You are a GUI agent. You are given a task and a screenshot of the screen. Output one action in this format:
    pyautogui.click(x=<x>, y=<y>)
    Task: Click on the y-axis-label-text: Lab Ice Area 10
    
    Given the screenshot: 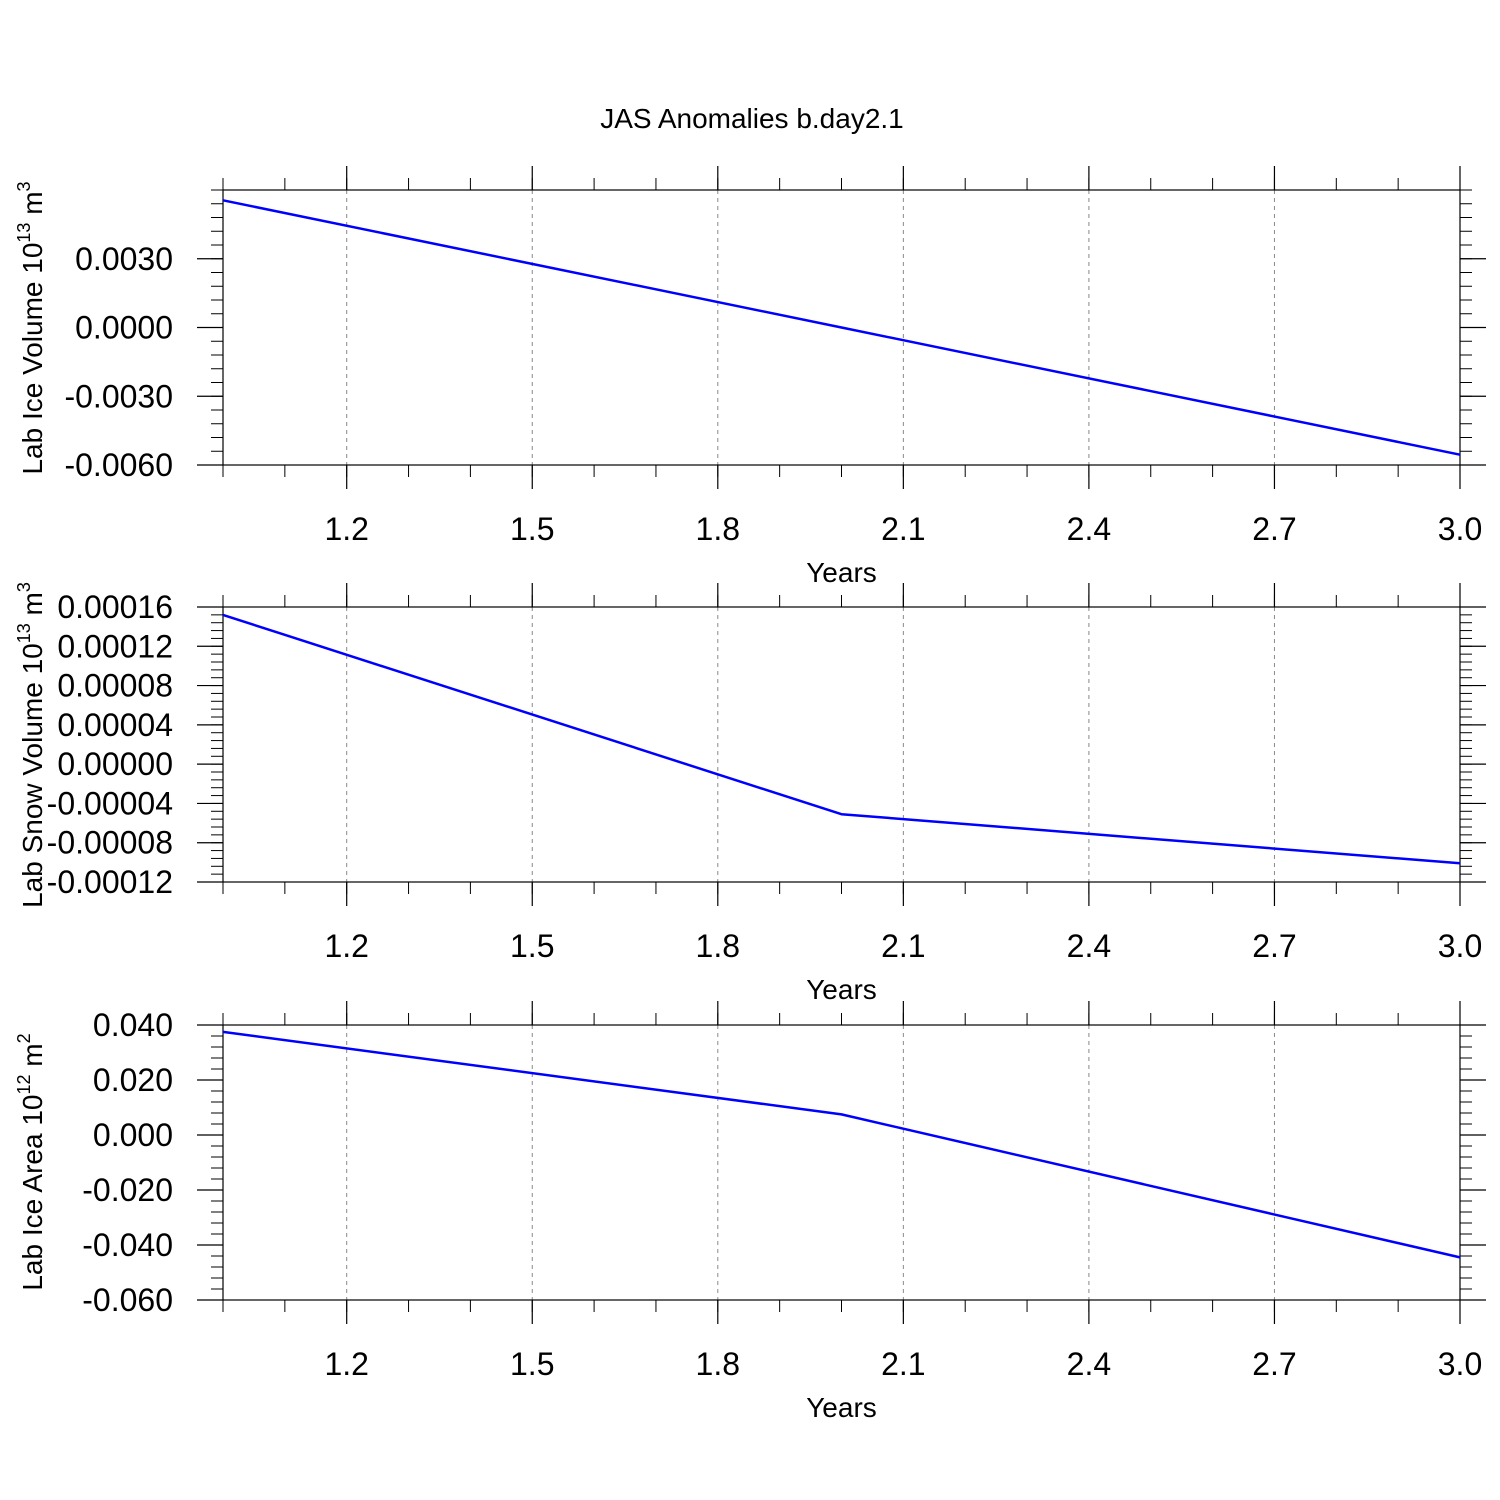 What is the action you would take?
    pyautogui.click(x=32, y=1193)
    